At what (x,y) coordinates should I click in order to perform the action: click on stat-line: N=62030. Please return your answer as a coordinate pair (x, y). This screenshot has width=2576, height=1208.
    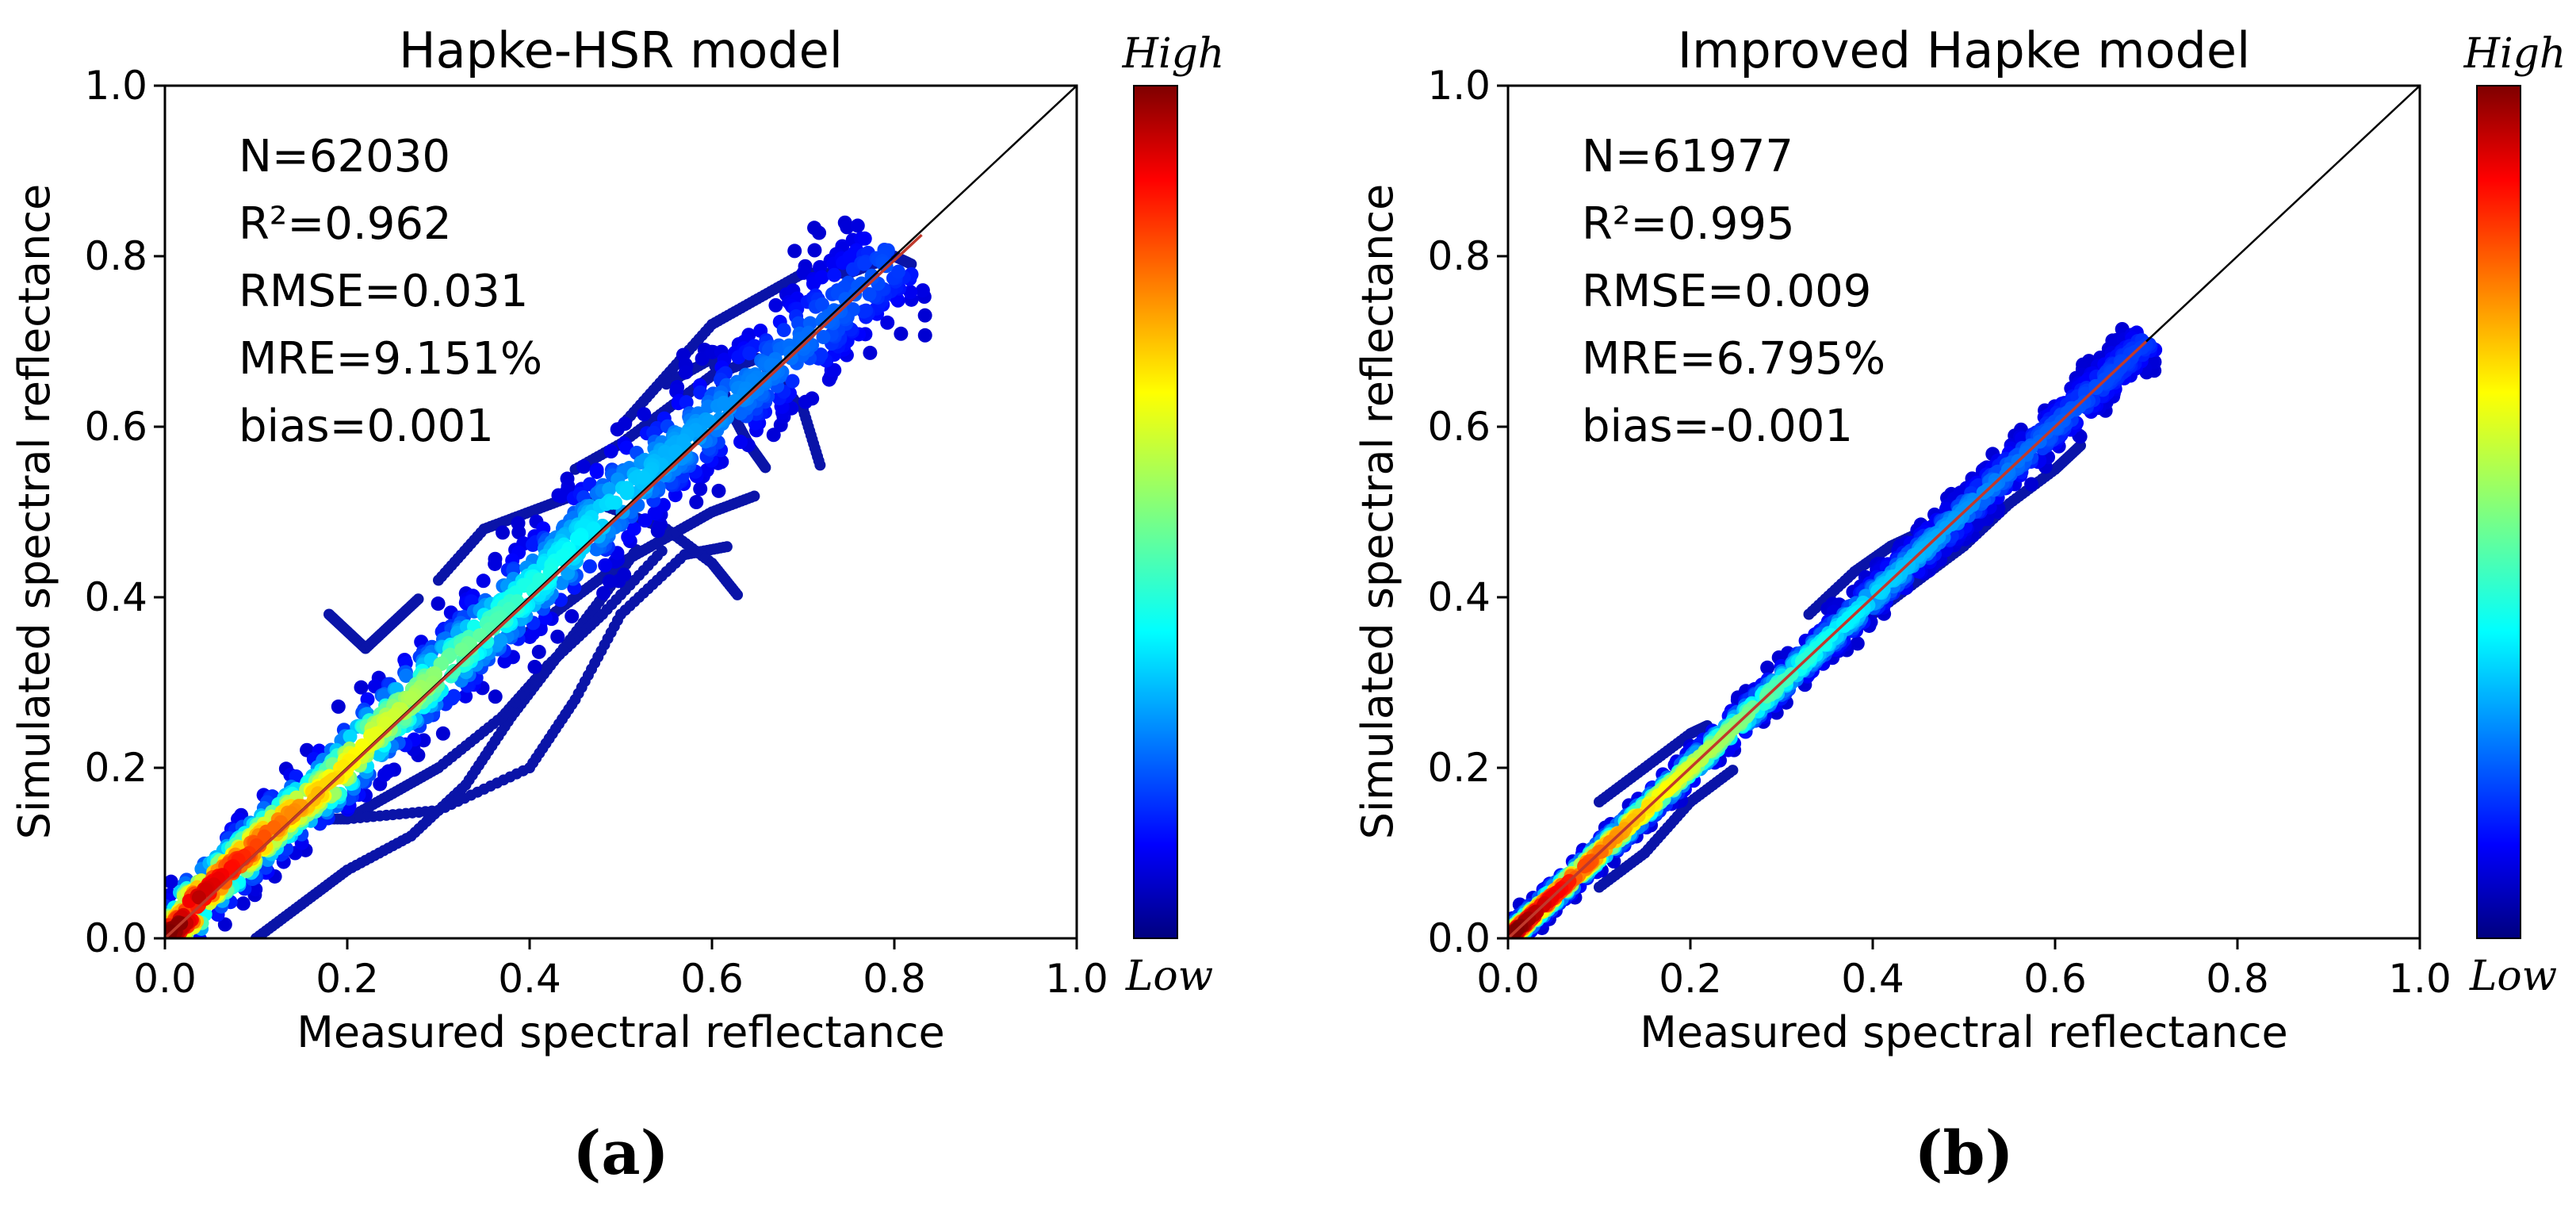
    Looking at the image, I should click on (344, 156).